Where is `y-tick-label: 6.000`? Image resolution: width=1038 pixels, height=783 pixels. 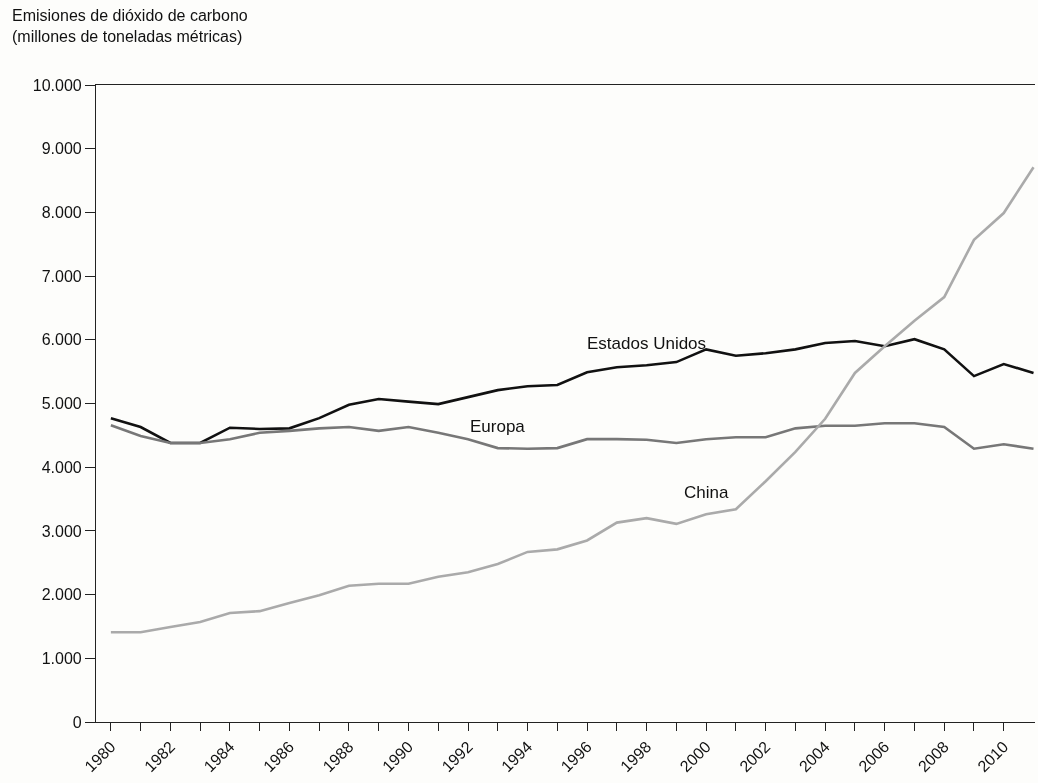
y-tick-label: 6.000 is located at coordinates (61, 340).